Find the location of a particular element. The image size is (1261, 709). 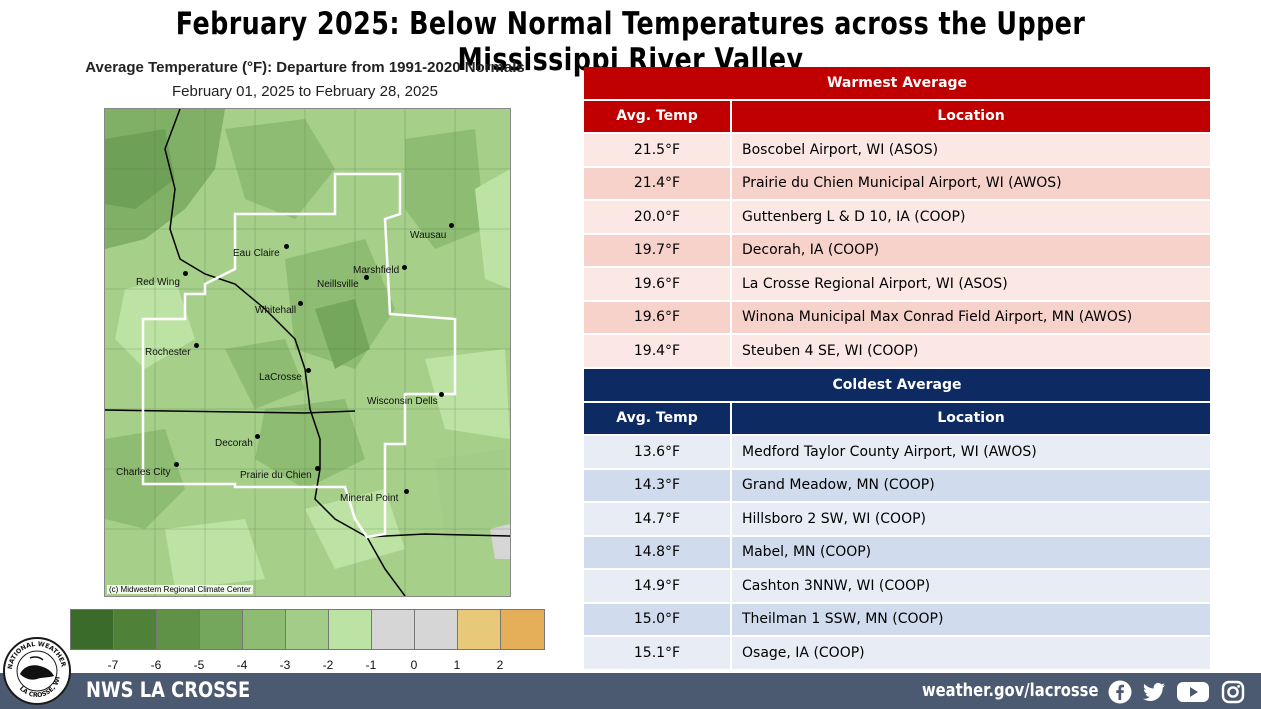

coldest-col-location: Location is located at coordinates (970, 417).